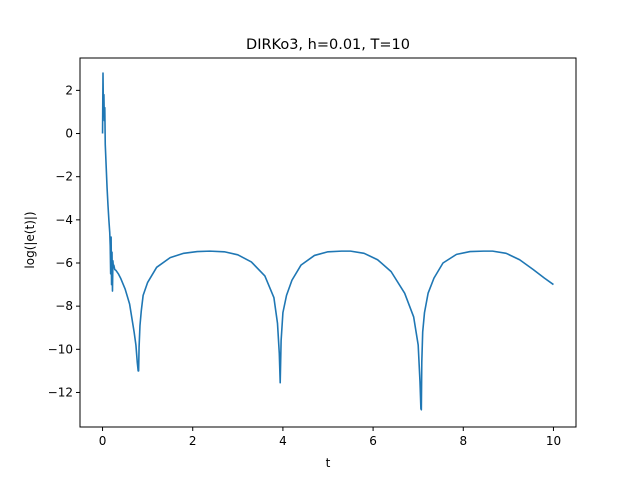 The image size is (640, 480). What do you see at coordinates (463, 441) in the screenshot?
I see `x-tick-label: 8` at bounding box center [463, 441].